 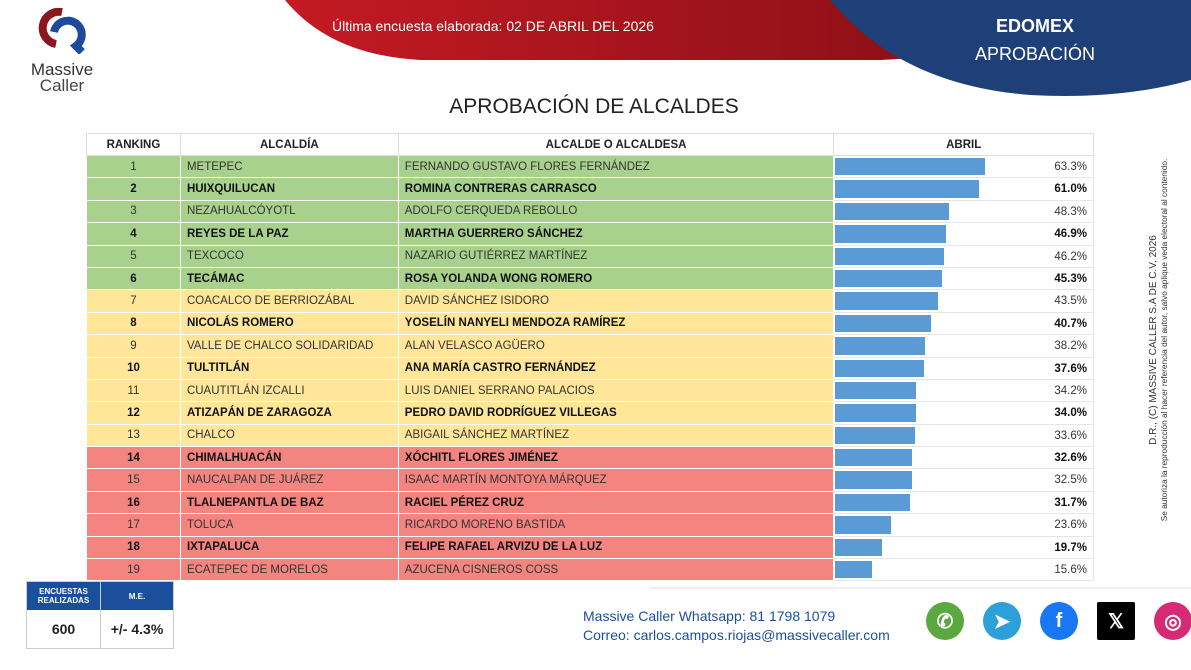 What do you see at coordinates (289, 323) in the screenshot?
I see `municipio: NICOLÁS ROMERO` at bounding box center [289, 323].